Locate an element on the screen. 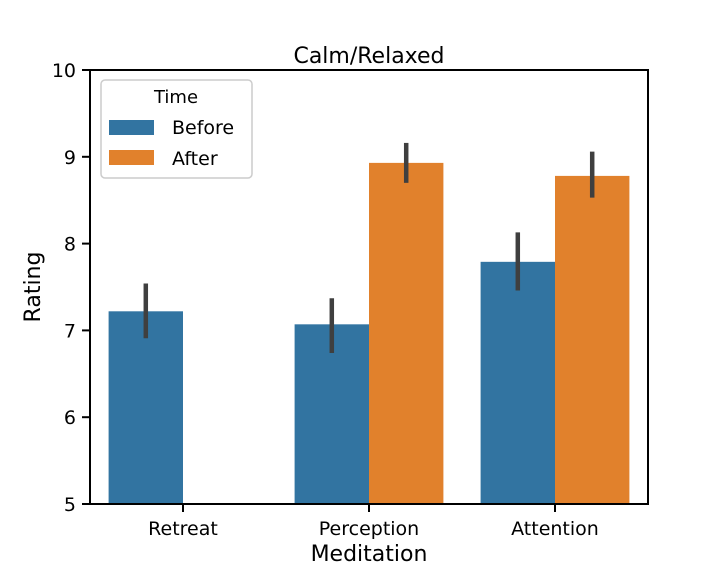  y-tick-label: 9 is located at coordinates (70, 158).